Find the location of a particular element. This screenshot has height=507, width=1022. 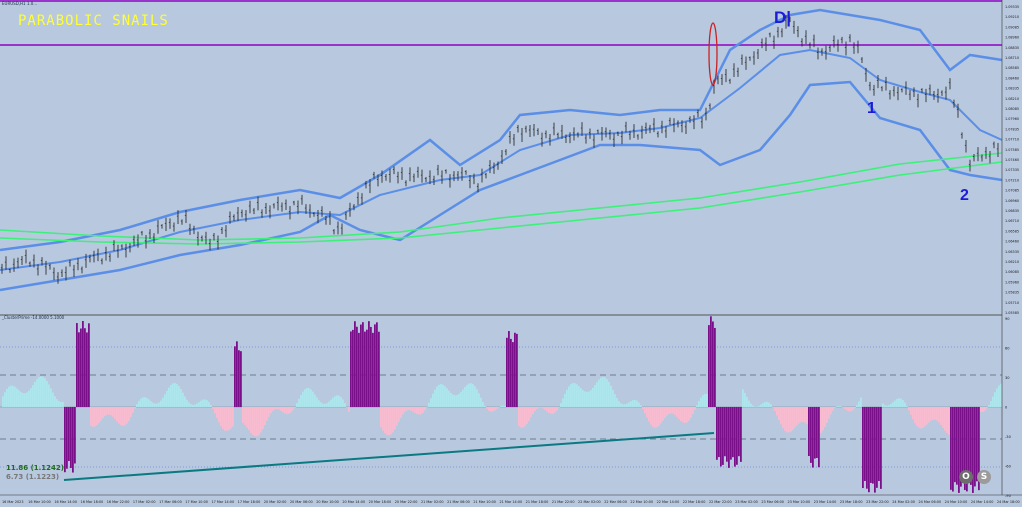

price-axis-label: 1.05710 is located at coordinates (1012, 303).